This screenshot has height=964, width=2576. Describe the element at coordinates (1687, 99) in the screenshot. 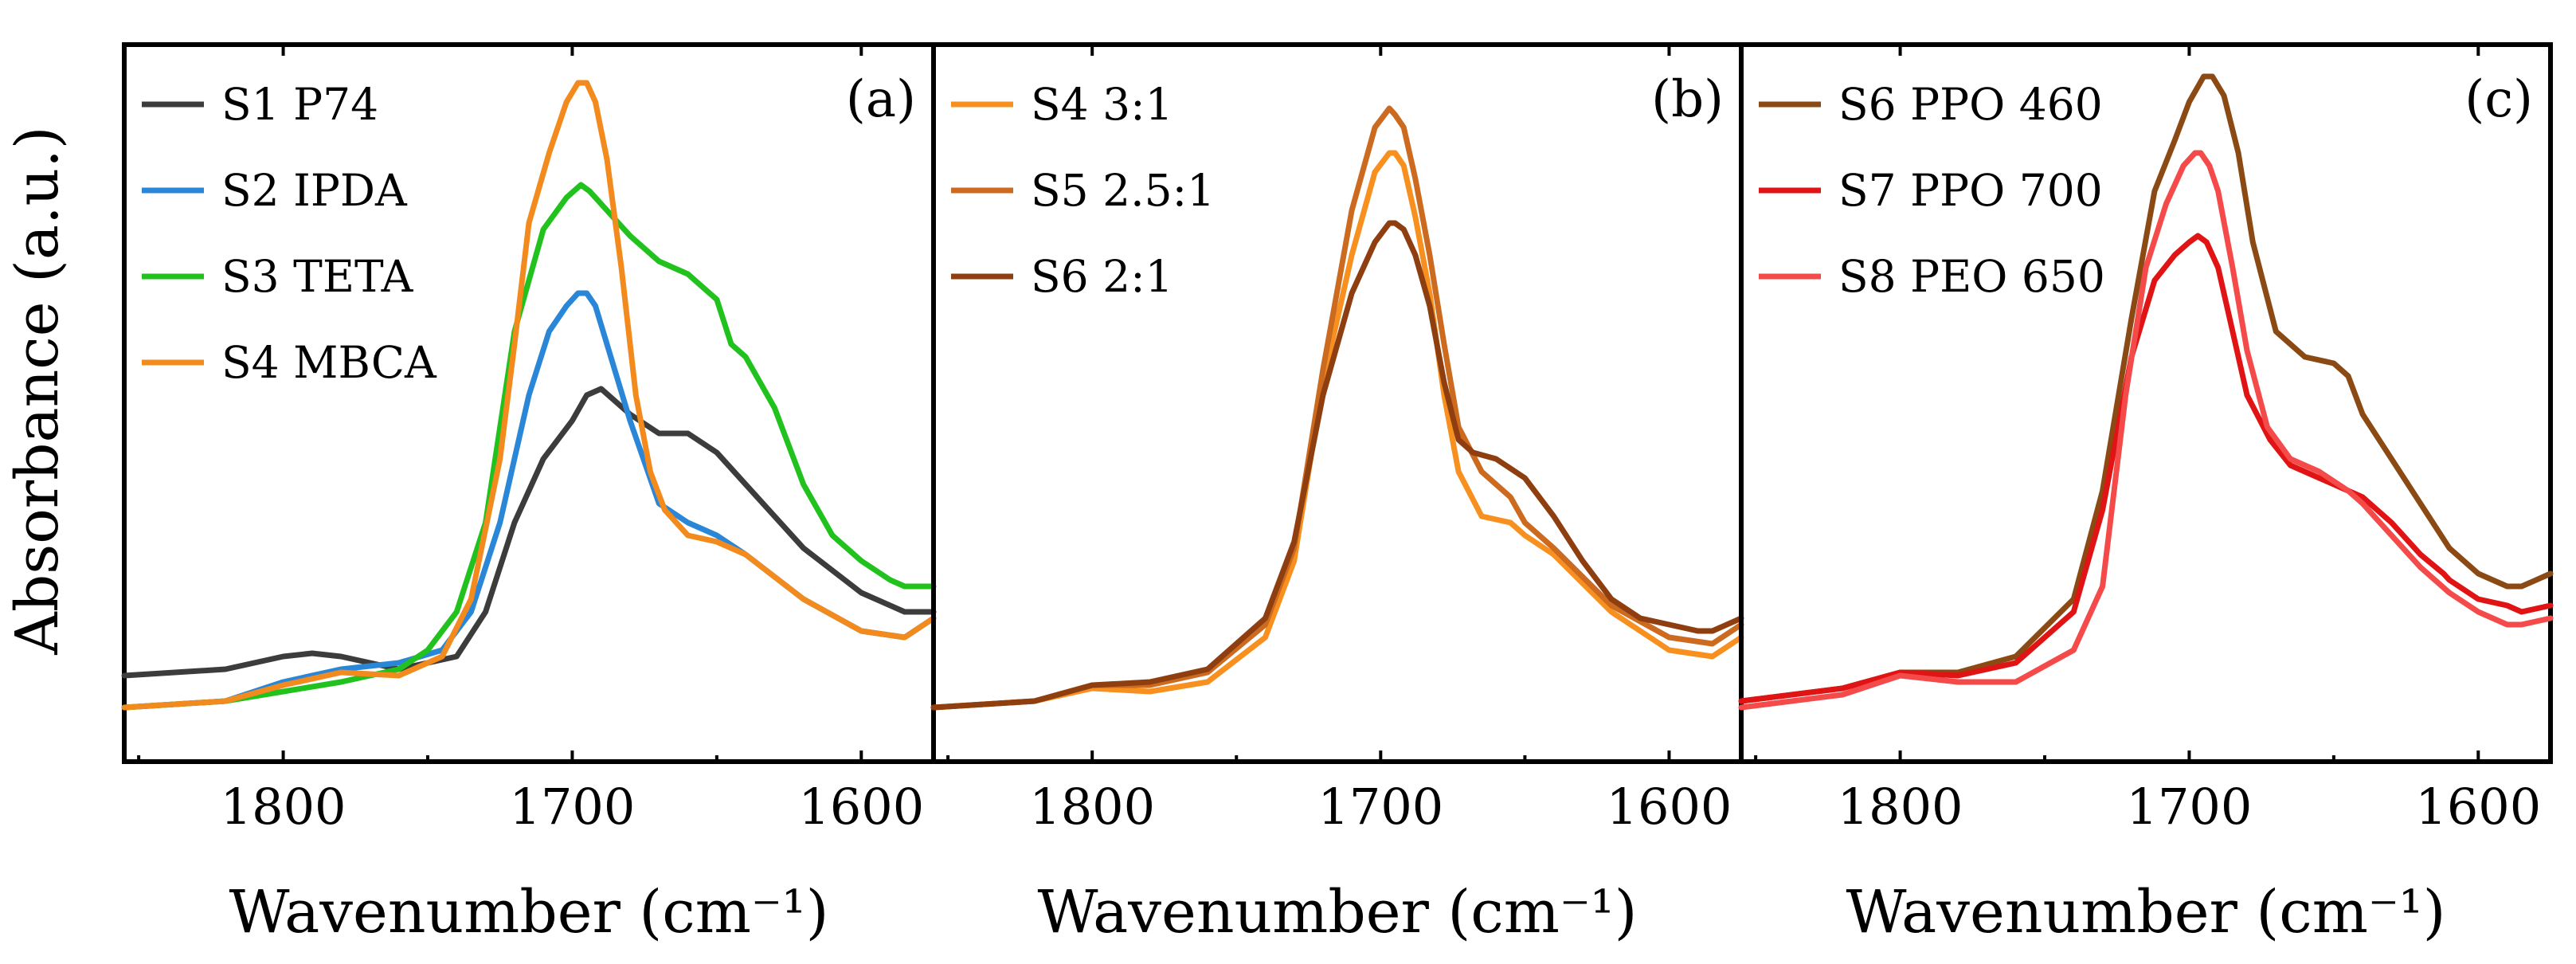

I see `panel-label: (b)` at that location.